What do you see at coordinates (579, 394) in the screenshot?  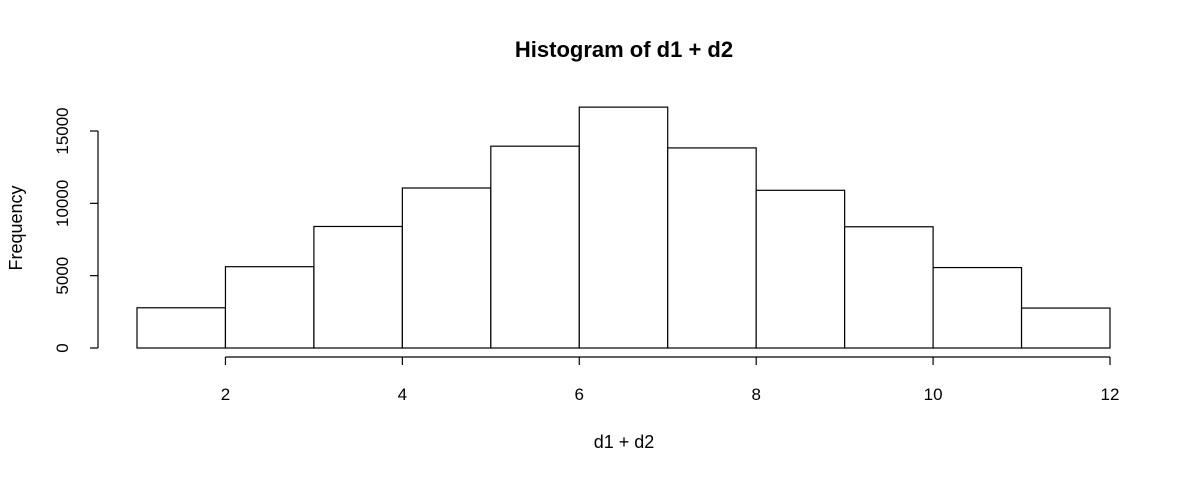 I see `x-tick-label-6: 6` at bounding box center [579, 394].